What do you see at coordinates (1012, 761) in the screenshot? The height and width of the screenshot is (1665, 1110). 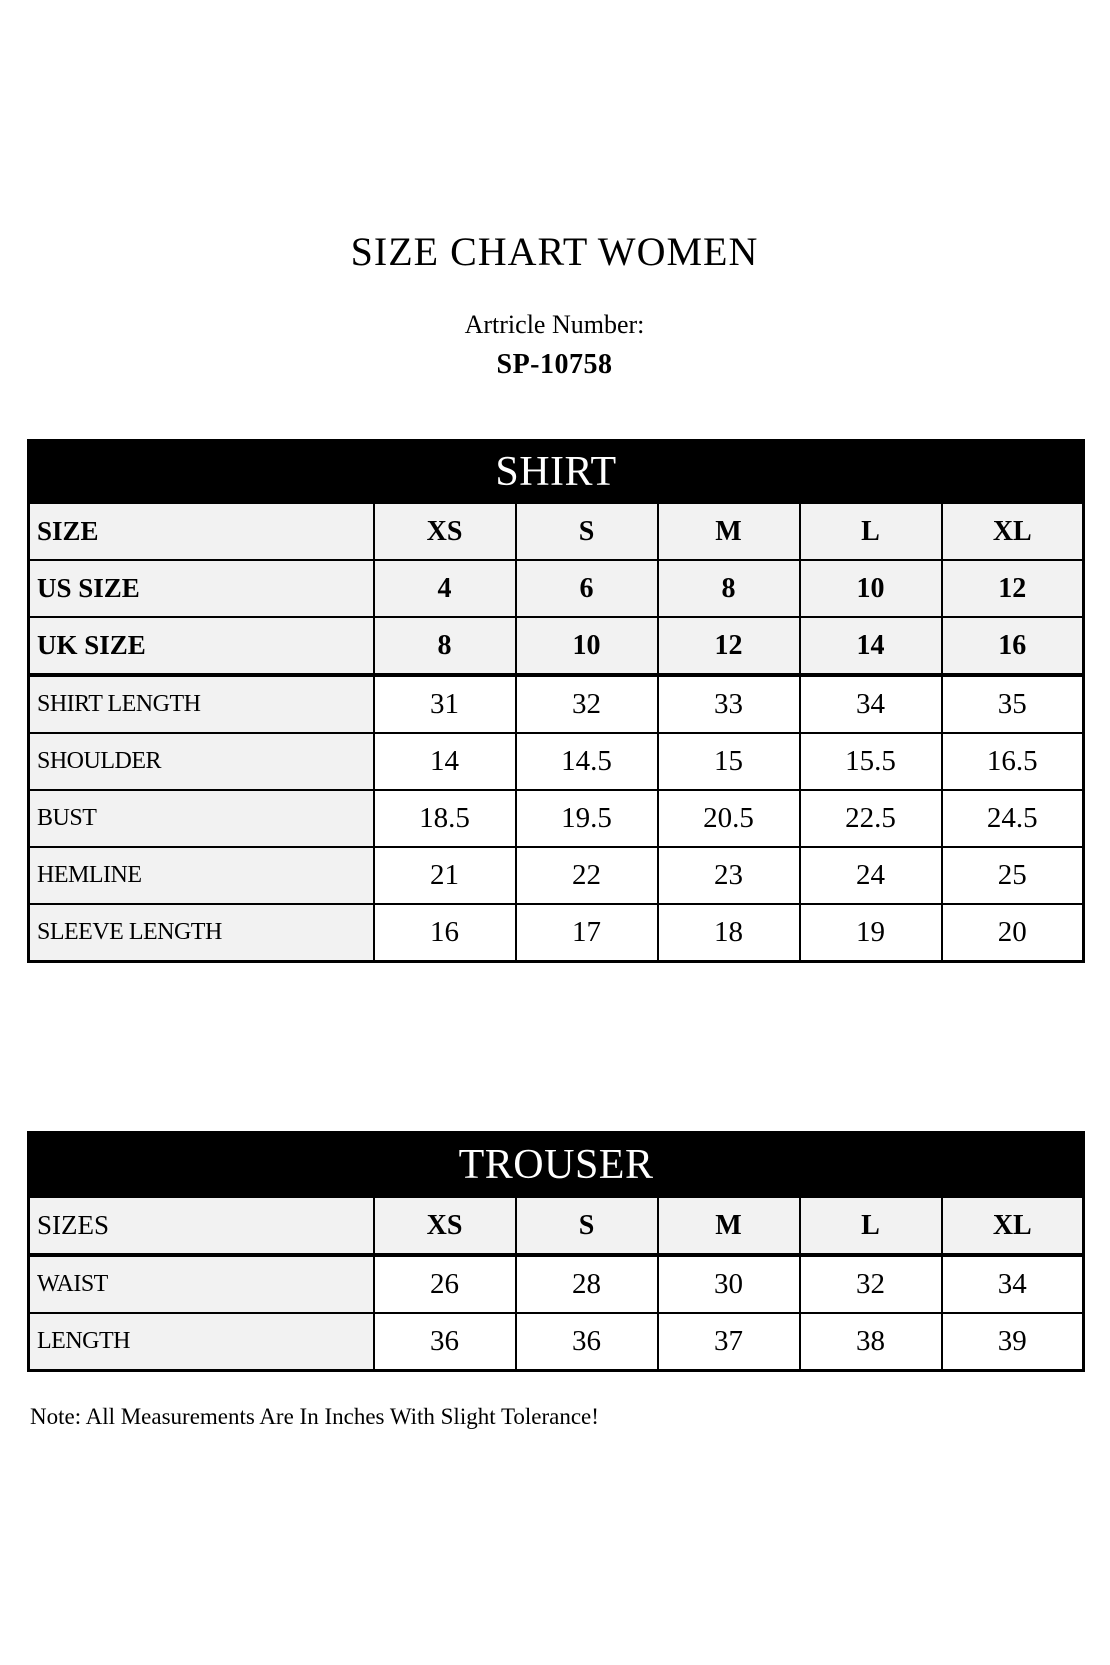 I see `value-cell: 16.5` at bounding box center [1012, 761].